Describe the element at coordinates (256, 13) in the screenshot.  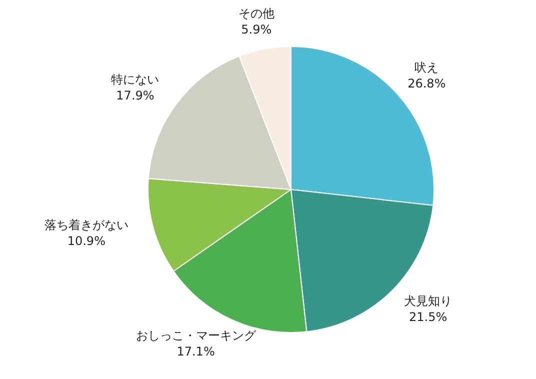
I see `slice-label: その他` at that location.